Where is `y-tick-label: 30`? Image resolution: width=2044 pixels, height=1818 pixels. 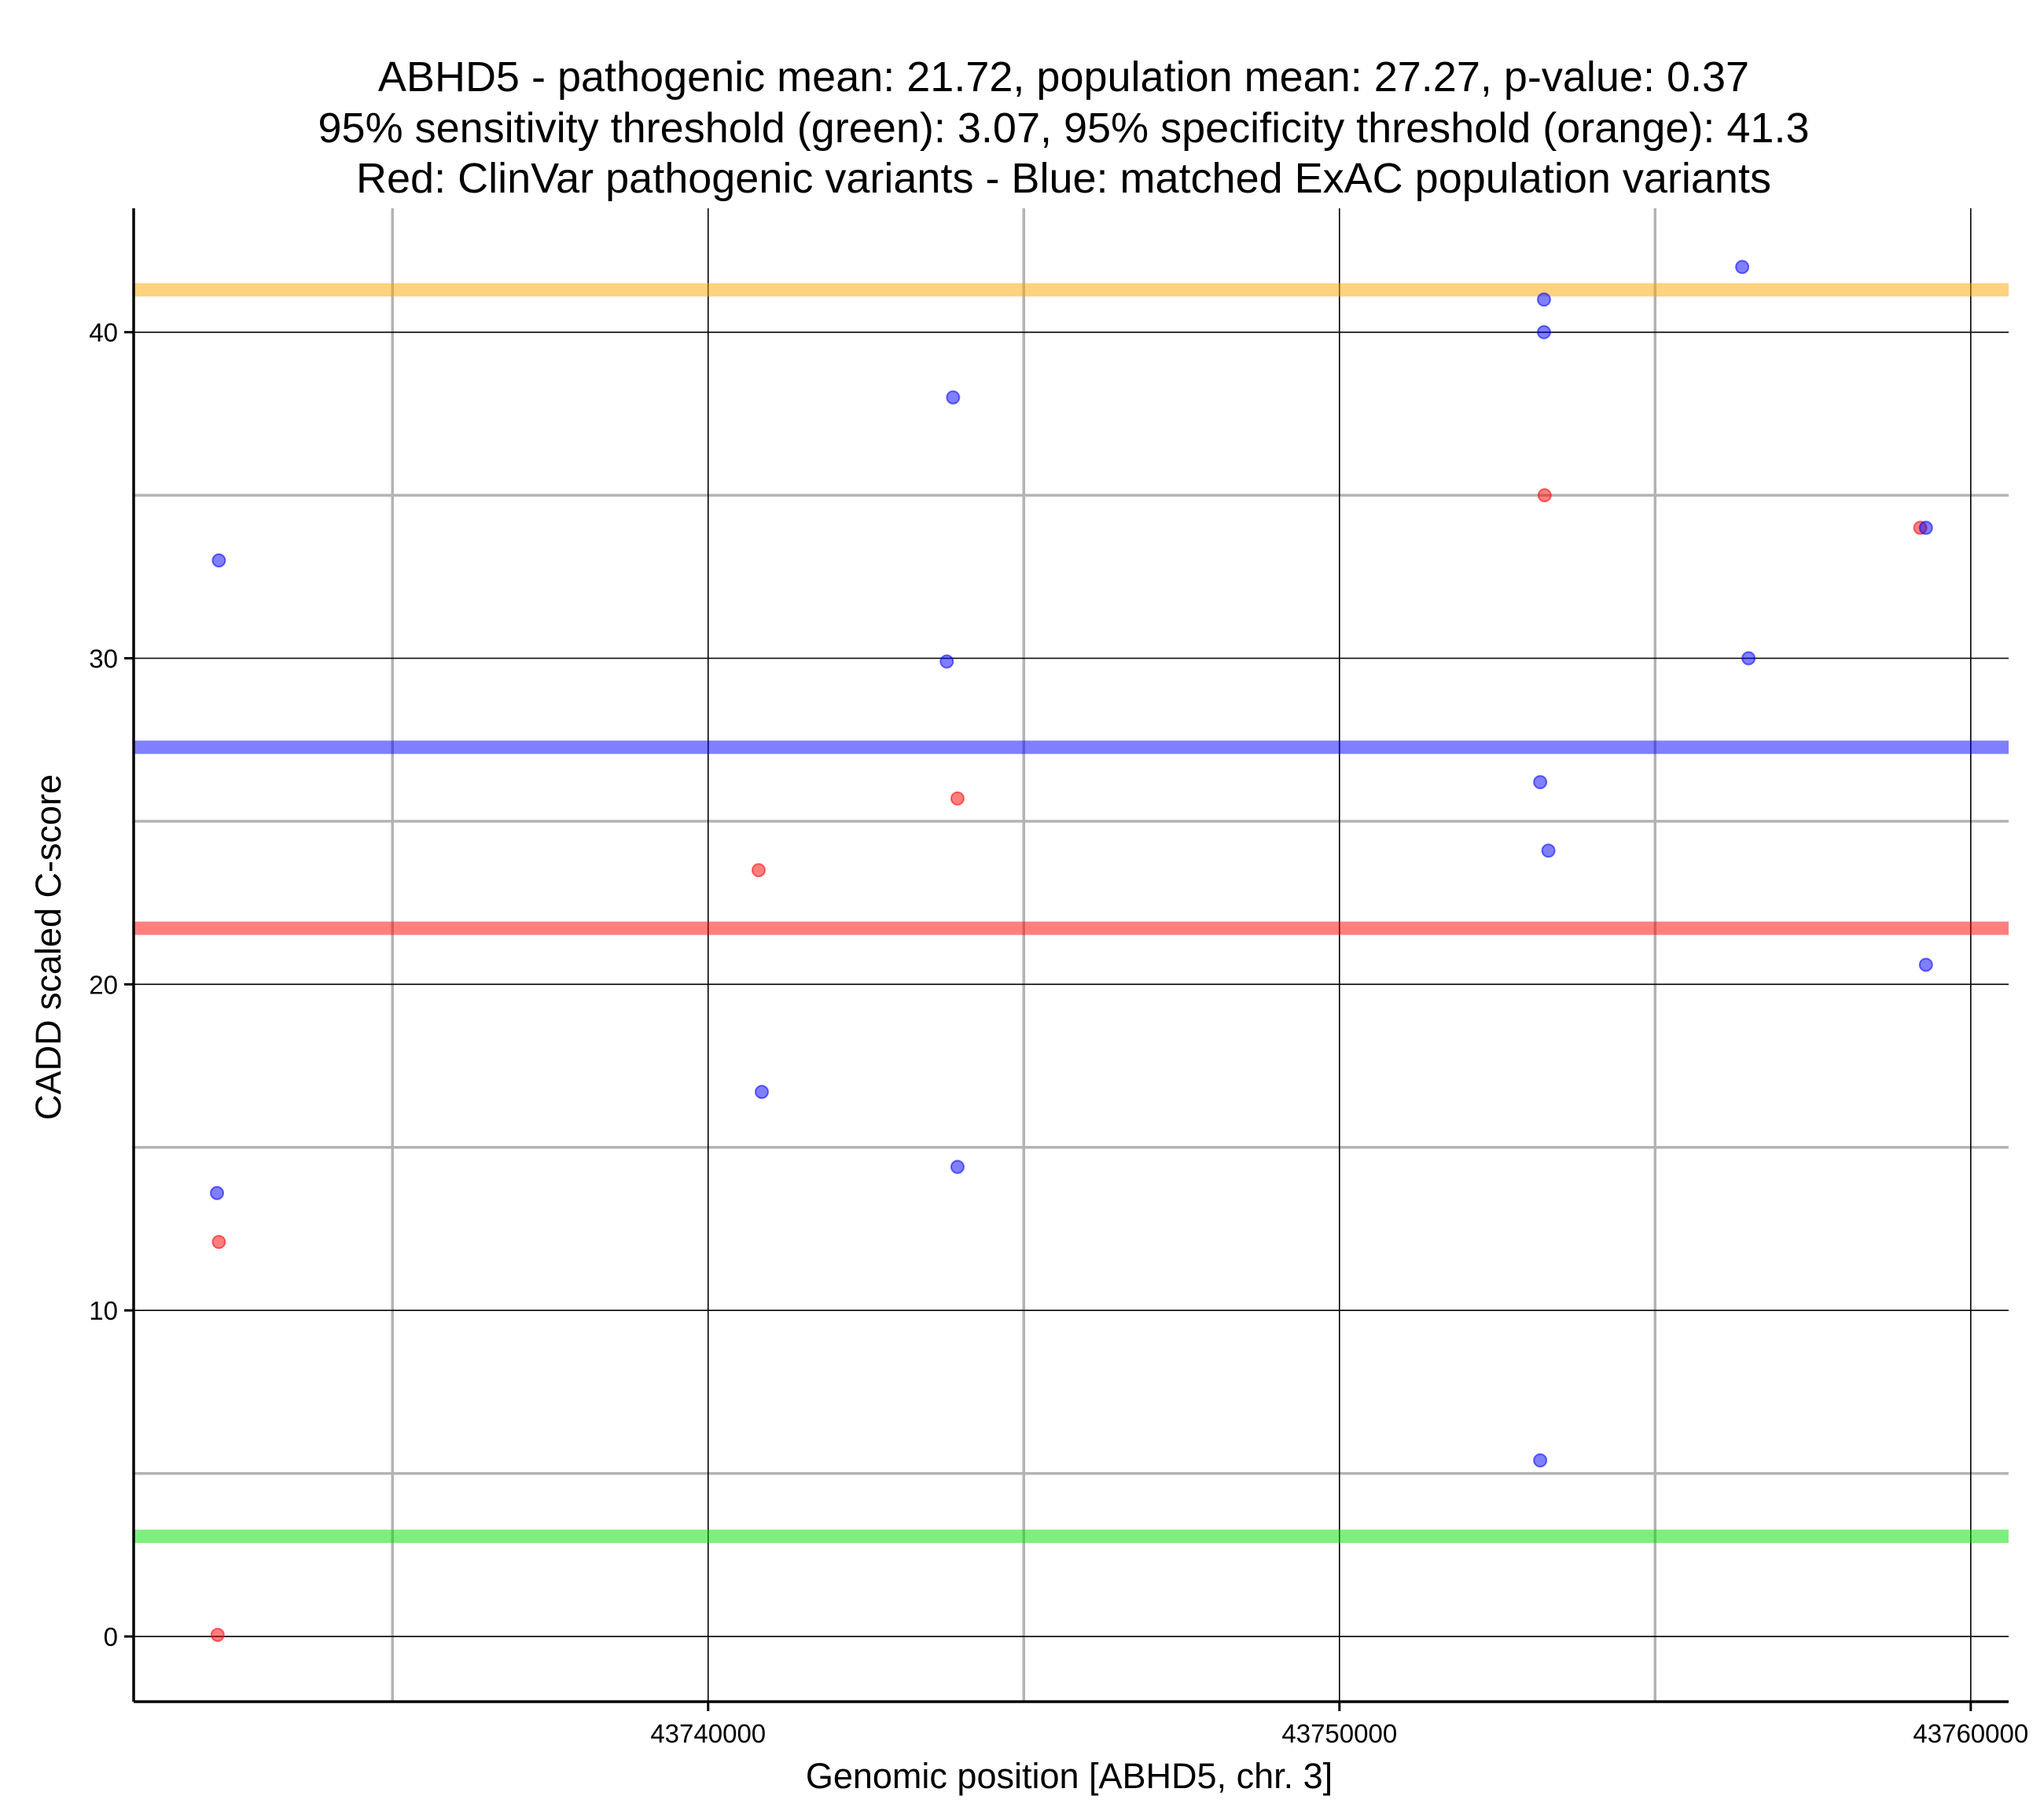
y-tick-label: 30 is located at coordinates (104, 658).